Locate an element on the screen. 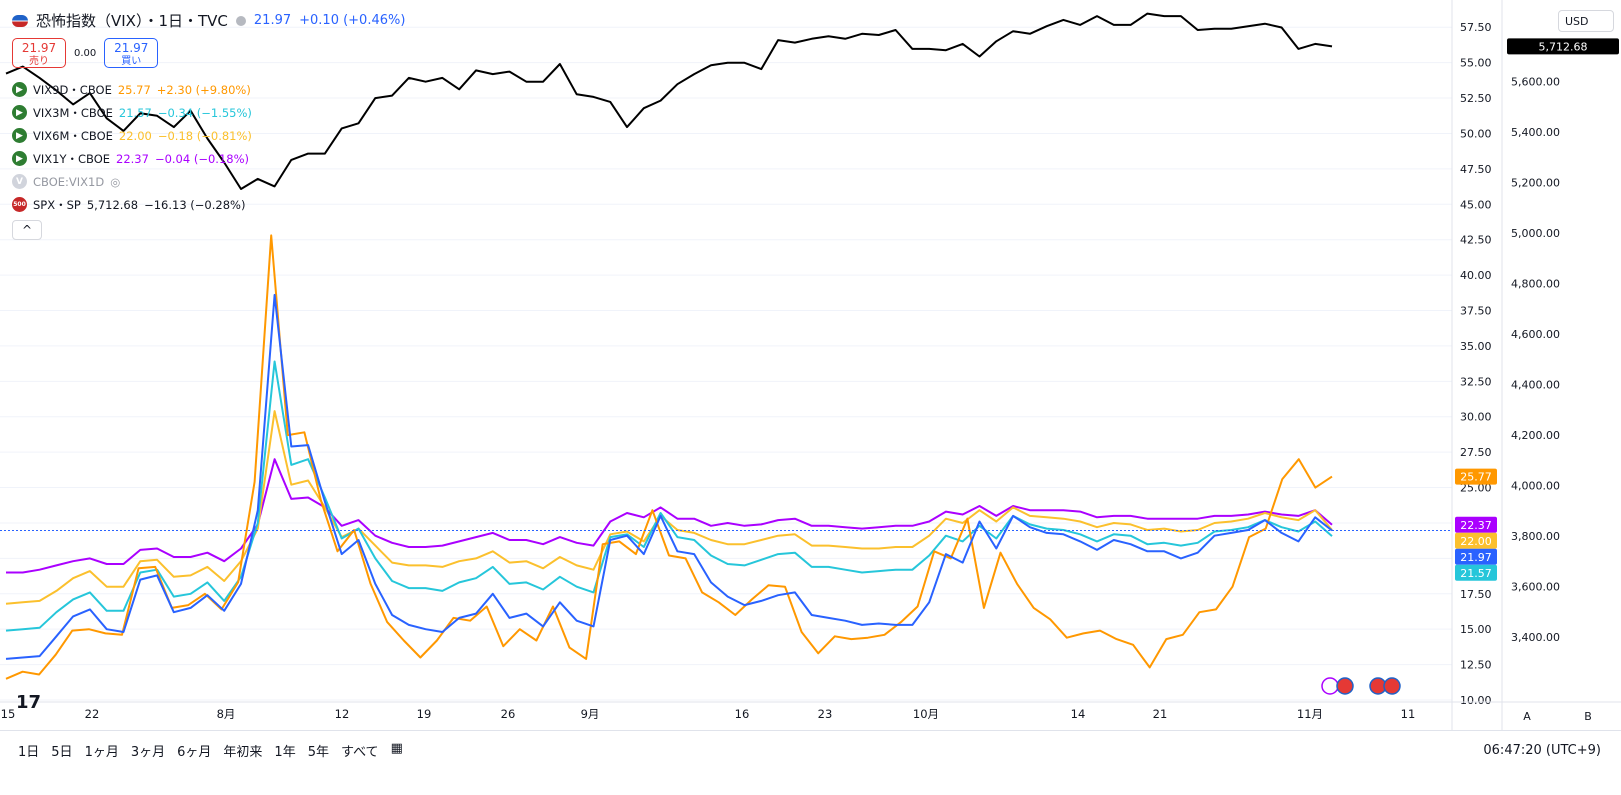 The width and height of the screenshot is (1621, 795). y-right-tick-label: 5,600.00 is located at coordinates (1535, 82).